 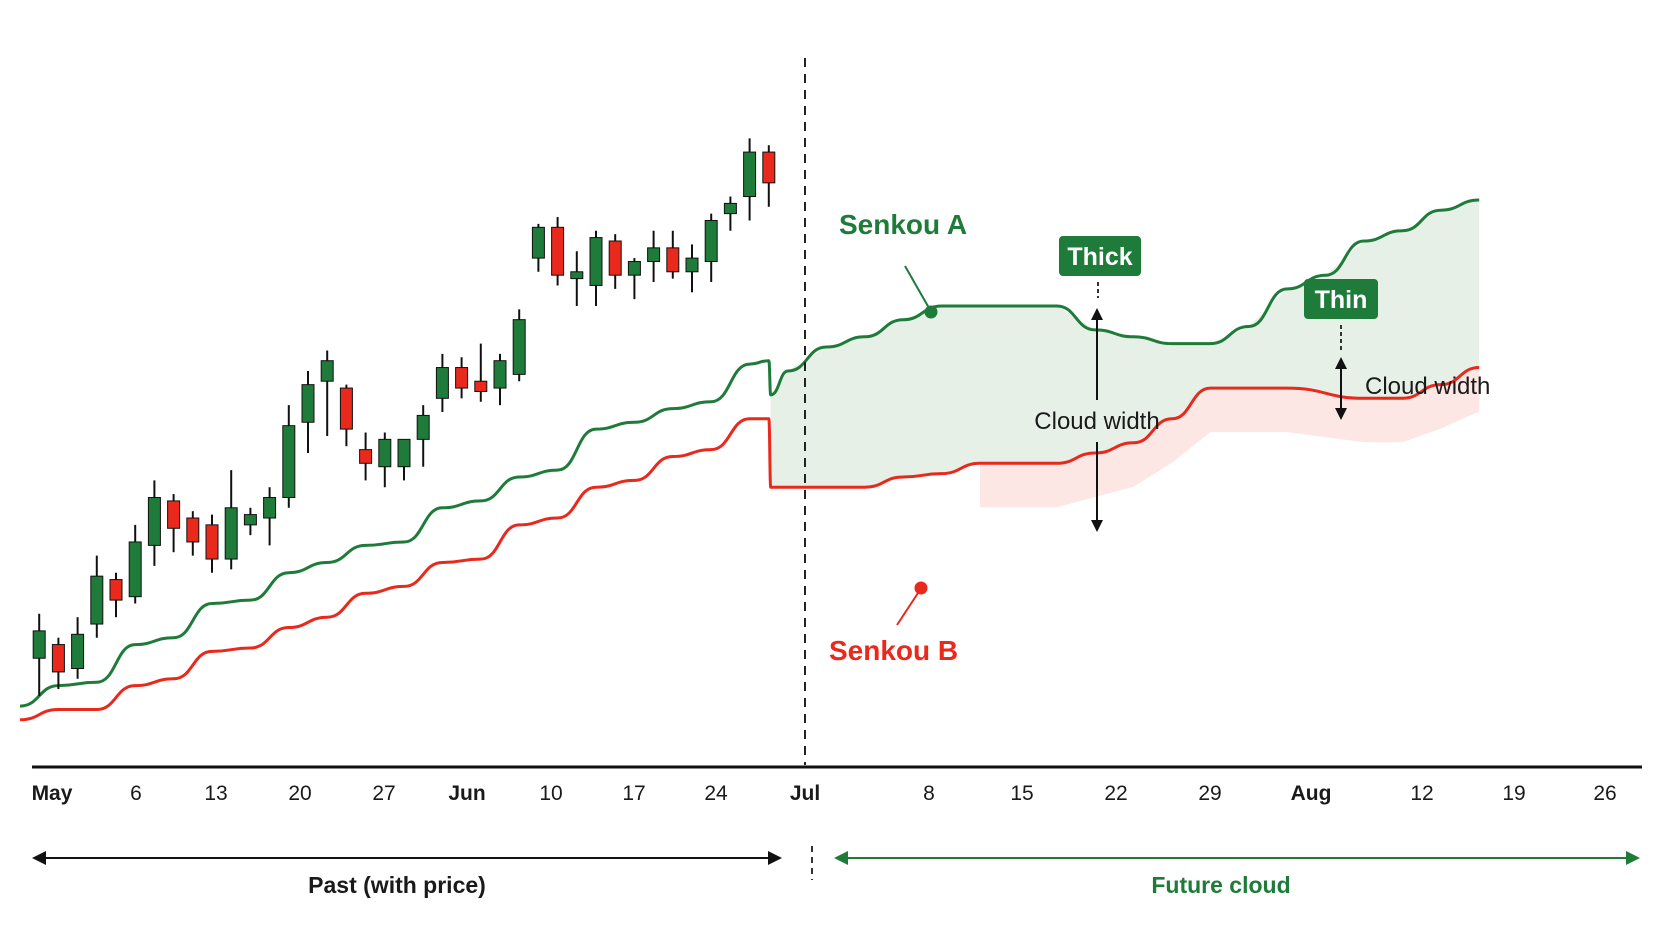 I want to click on x-tick-label: 27, so click(x=383, y=793).